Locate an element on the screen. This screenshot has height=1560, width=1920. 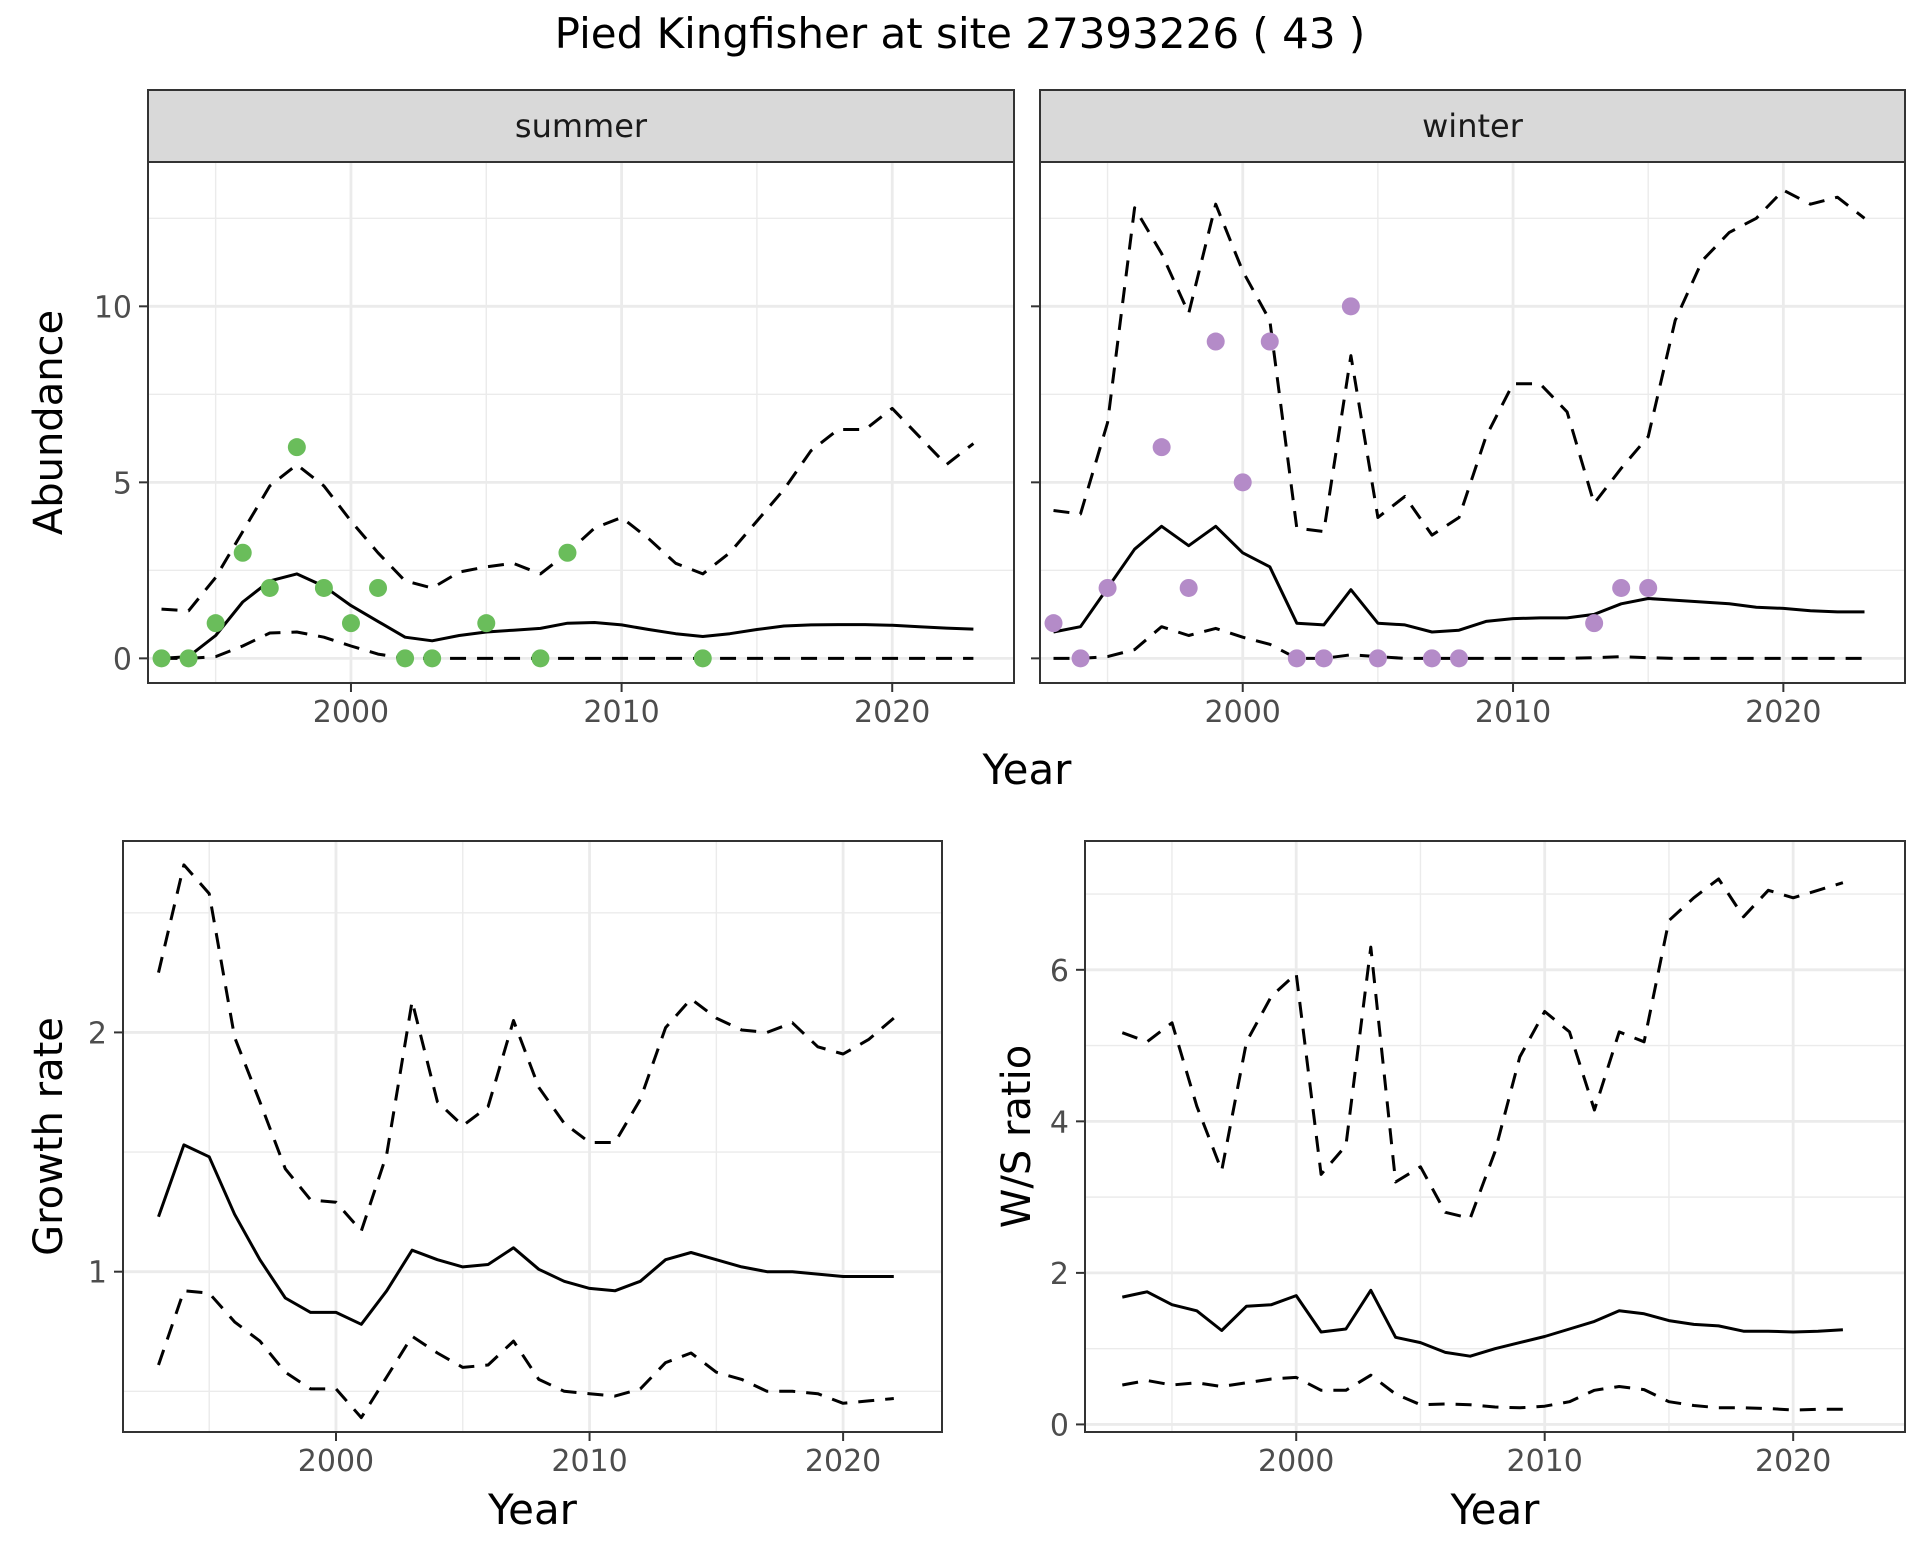
y-tick-label: 4 is located at coordinates (1059, 1122).